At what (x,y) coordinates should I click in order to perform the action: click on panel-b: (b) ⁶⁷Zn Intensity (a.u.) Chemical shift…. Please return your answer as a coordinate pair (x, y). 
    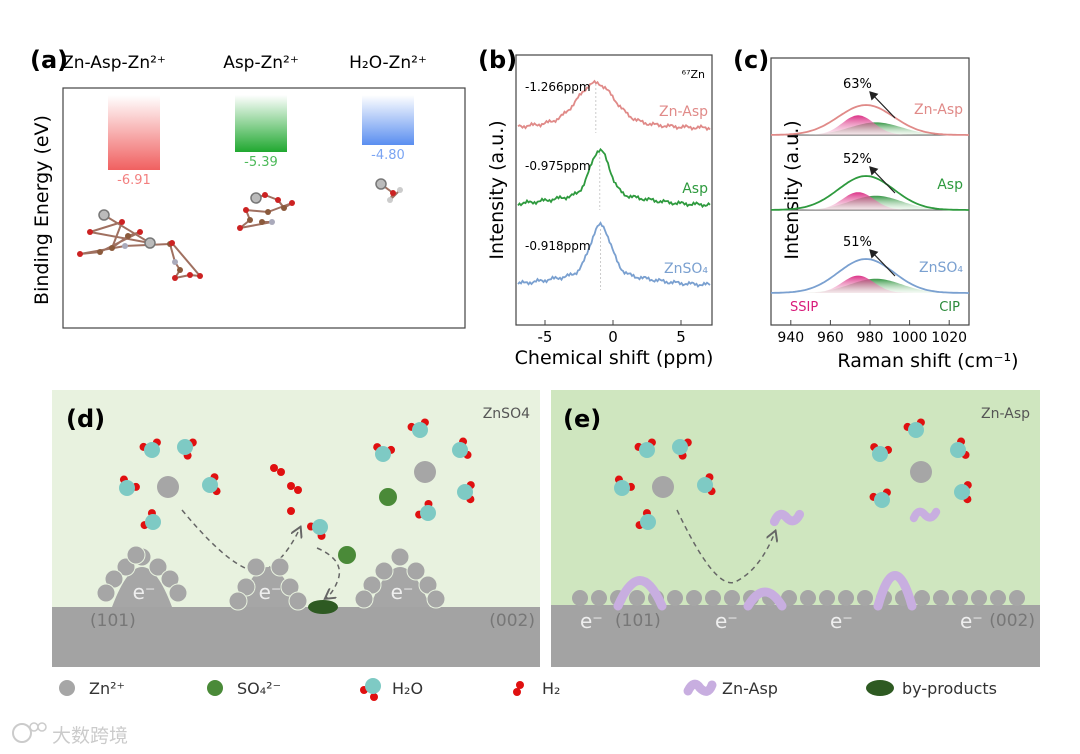
    Looking at the image, I should click on (595, 207).